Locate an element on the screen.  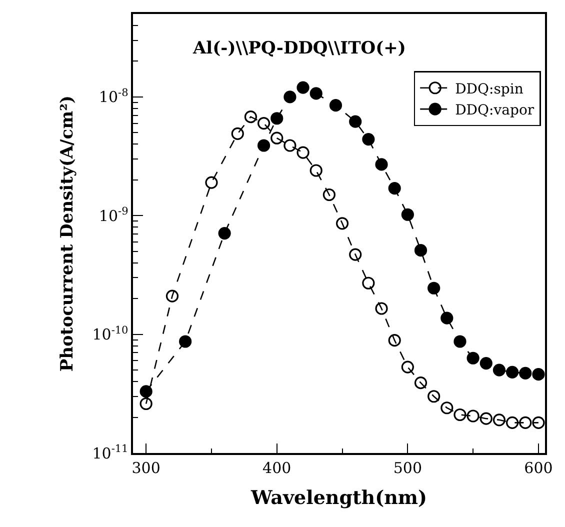
y-tick-label: 10$^{-9}$ is located at coordinates (113, 215).